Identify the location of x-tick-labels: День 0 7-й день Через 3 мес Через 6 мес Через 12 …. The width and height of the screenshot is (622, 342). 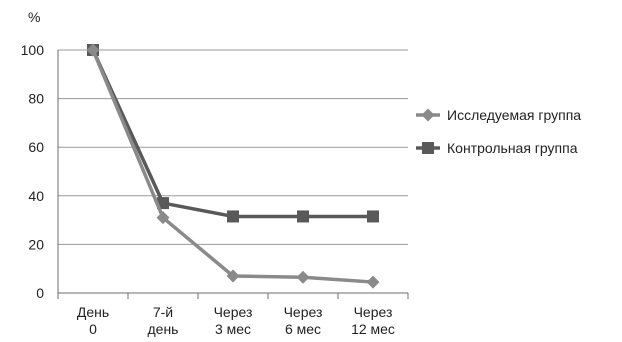
(236, 320).